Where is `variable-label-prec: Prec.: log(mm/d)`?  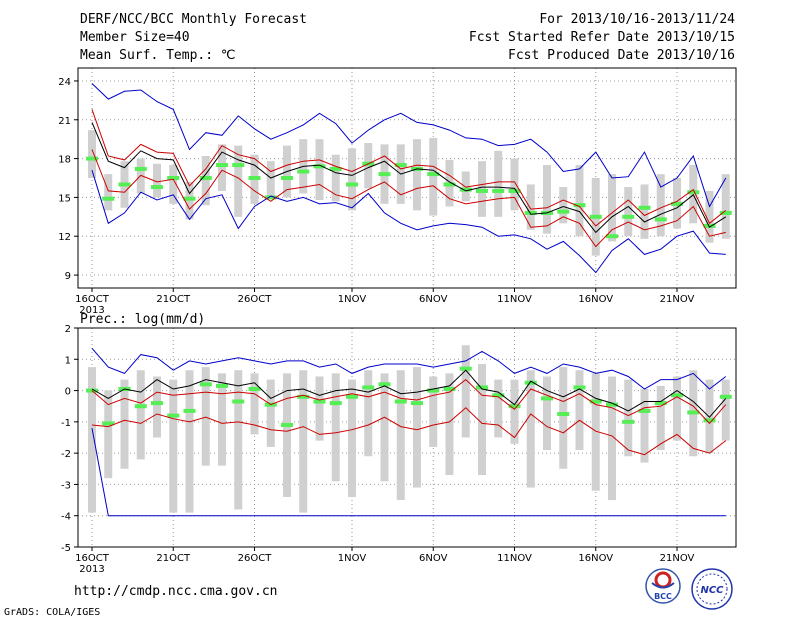
variable-label-prec: Prec.: log(mm/d) is located at coordinates (143, 319).